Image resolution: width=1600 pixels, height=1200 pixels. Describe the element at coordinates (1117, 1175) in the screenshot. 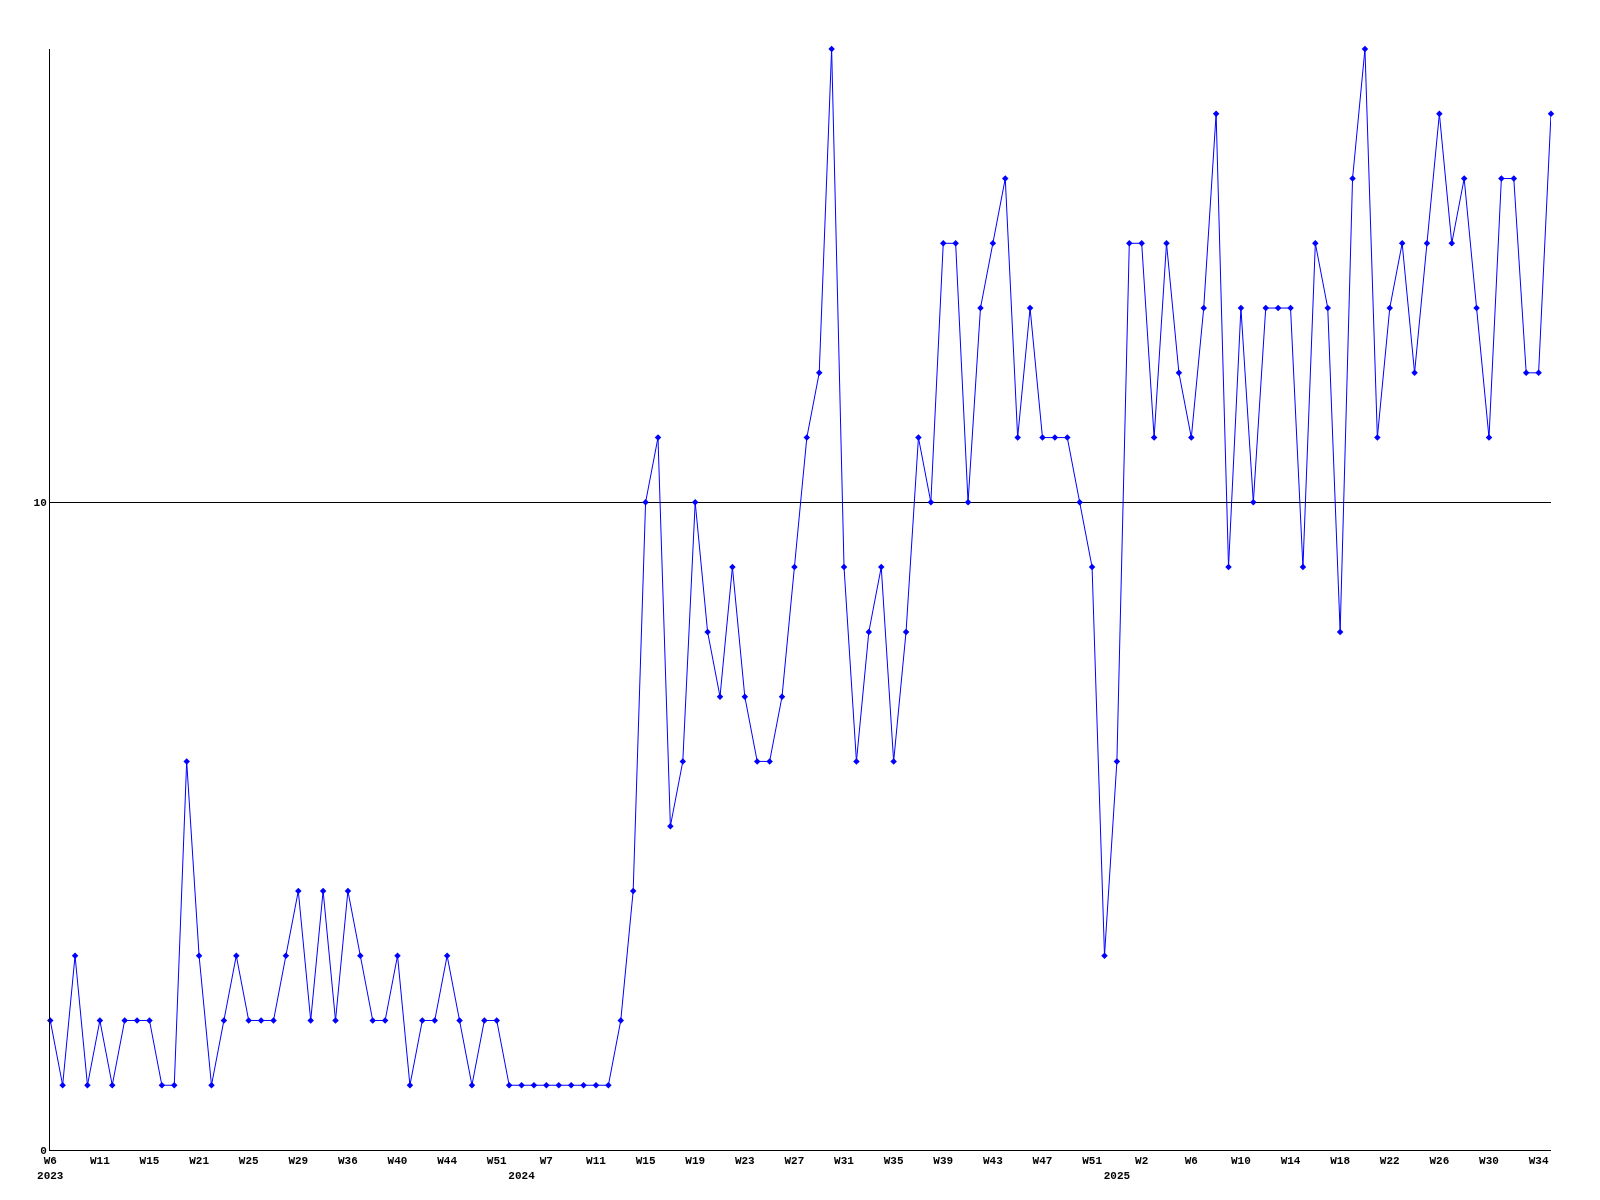

I see `x-tick-label: 2025` at that location.